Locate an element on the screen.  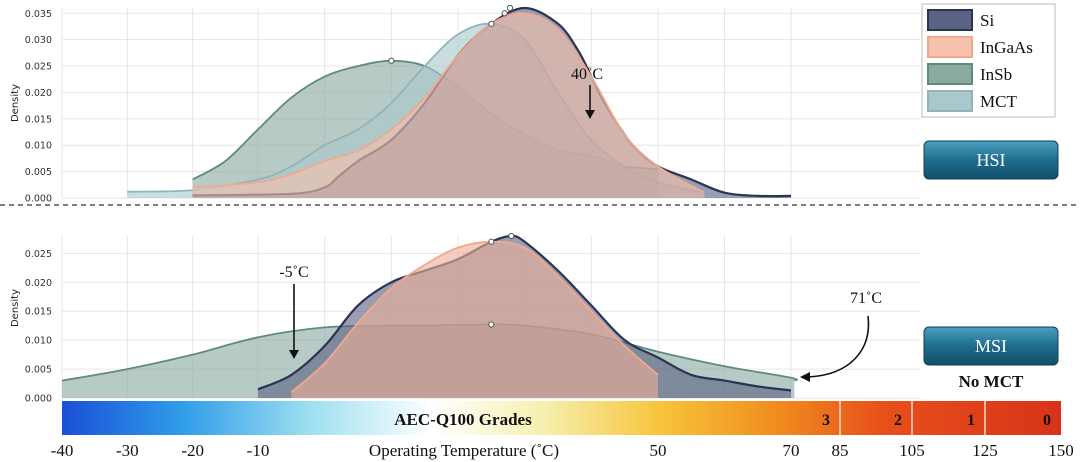
x-axis-label: Operating Temperature (˚C) is located at coordinates (464, 450).